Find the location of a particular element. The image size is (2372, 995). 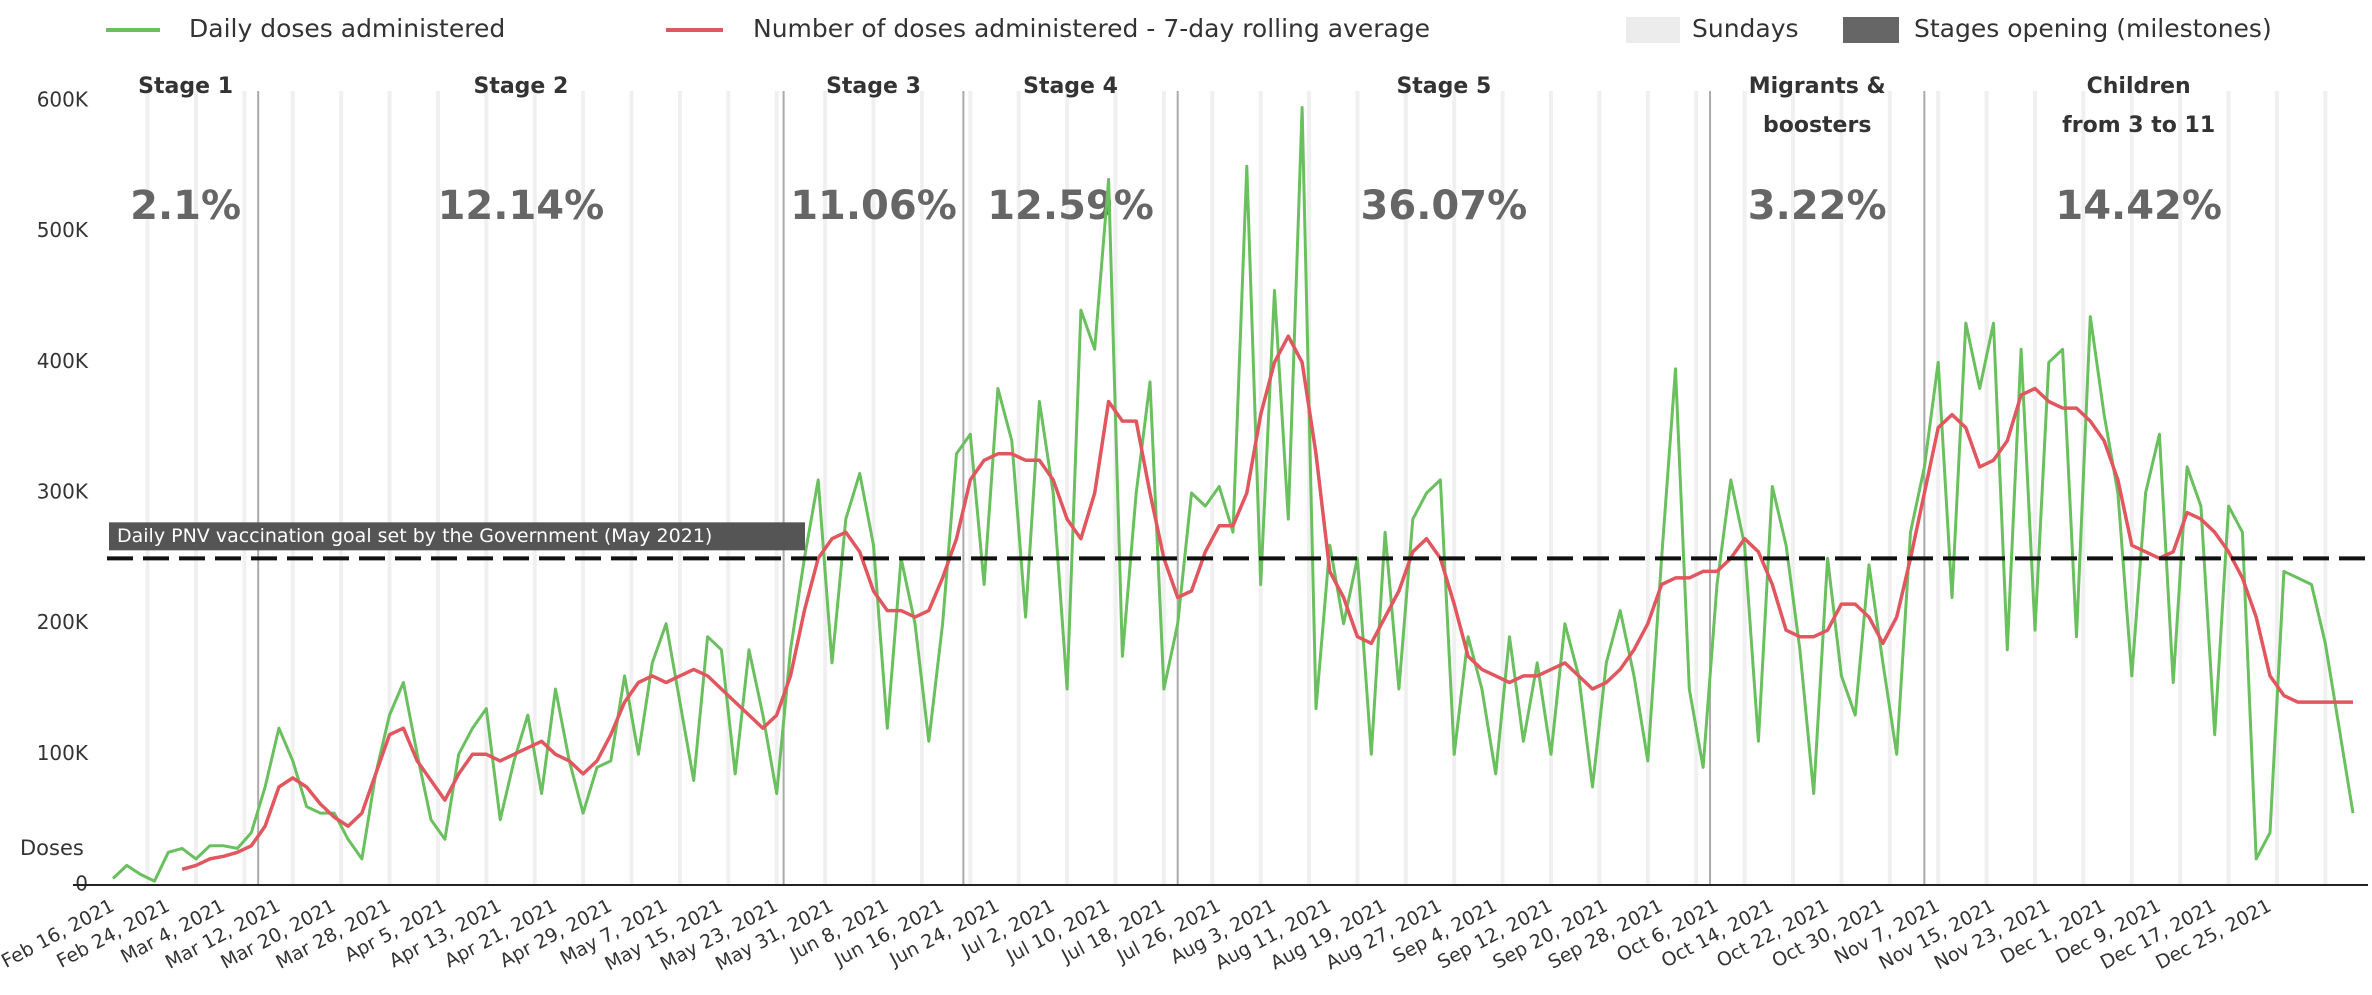

goal-label-box is located at coordinates (457, 536).